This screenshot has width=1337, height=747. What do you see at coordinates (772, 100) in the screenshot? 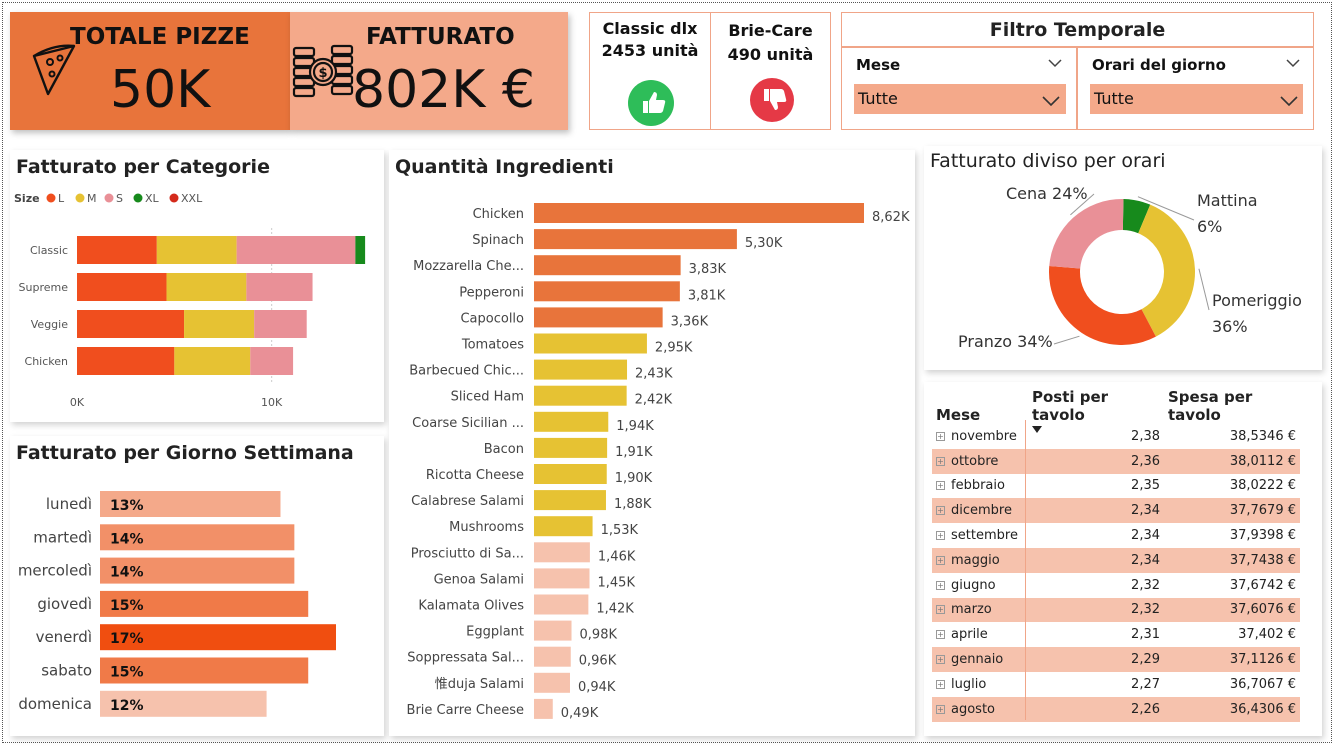
I see `thumbs-down-icon` at bounding box center [772, 100].